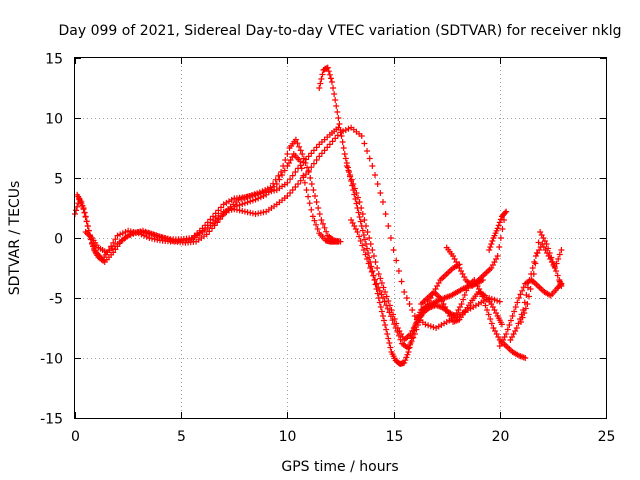 The height and width of the screenshot is (480, 640). What do you see at coordinates (51, 420) in the screenshot?
I see `y-tick-label-0: -15` at bounding box center [51, 420].